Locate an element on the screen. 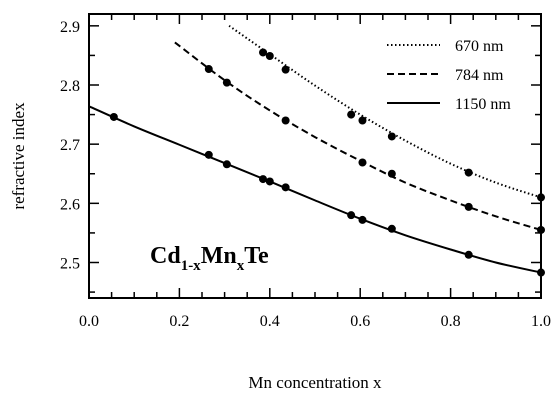 The width and height of the screenshot is (558, 394). compound-sub-1-x: 1-x is located at coordinates (191, 266).